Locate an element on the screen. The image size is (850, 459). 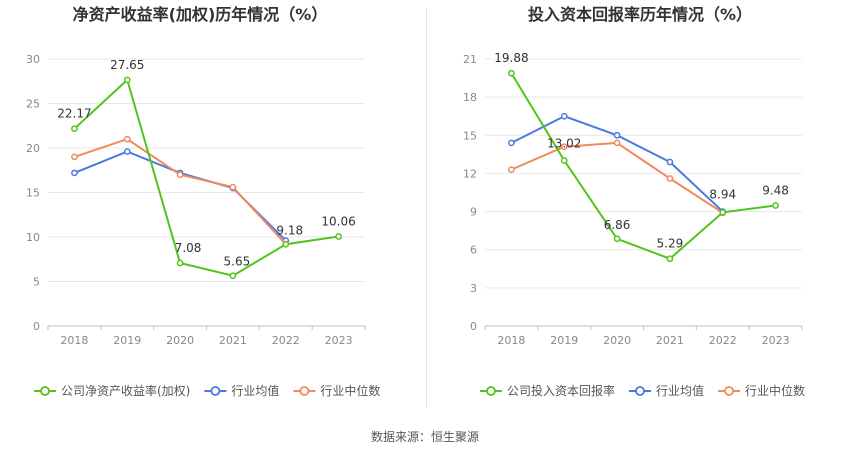
y-tick-label: 10 is located at coordinates (33, 237).